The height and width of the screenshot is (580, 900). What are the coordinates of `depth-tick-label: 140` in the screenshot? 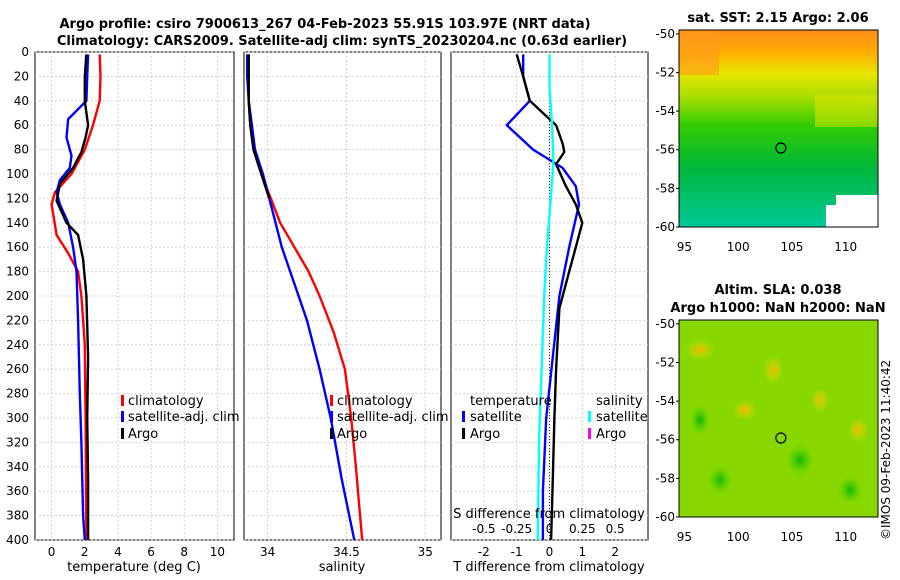 It's located at (17, 223).